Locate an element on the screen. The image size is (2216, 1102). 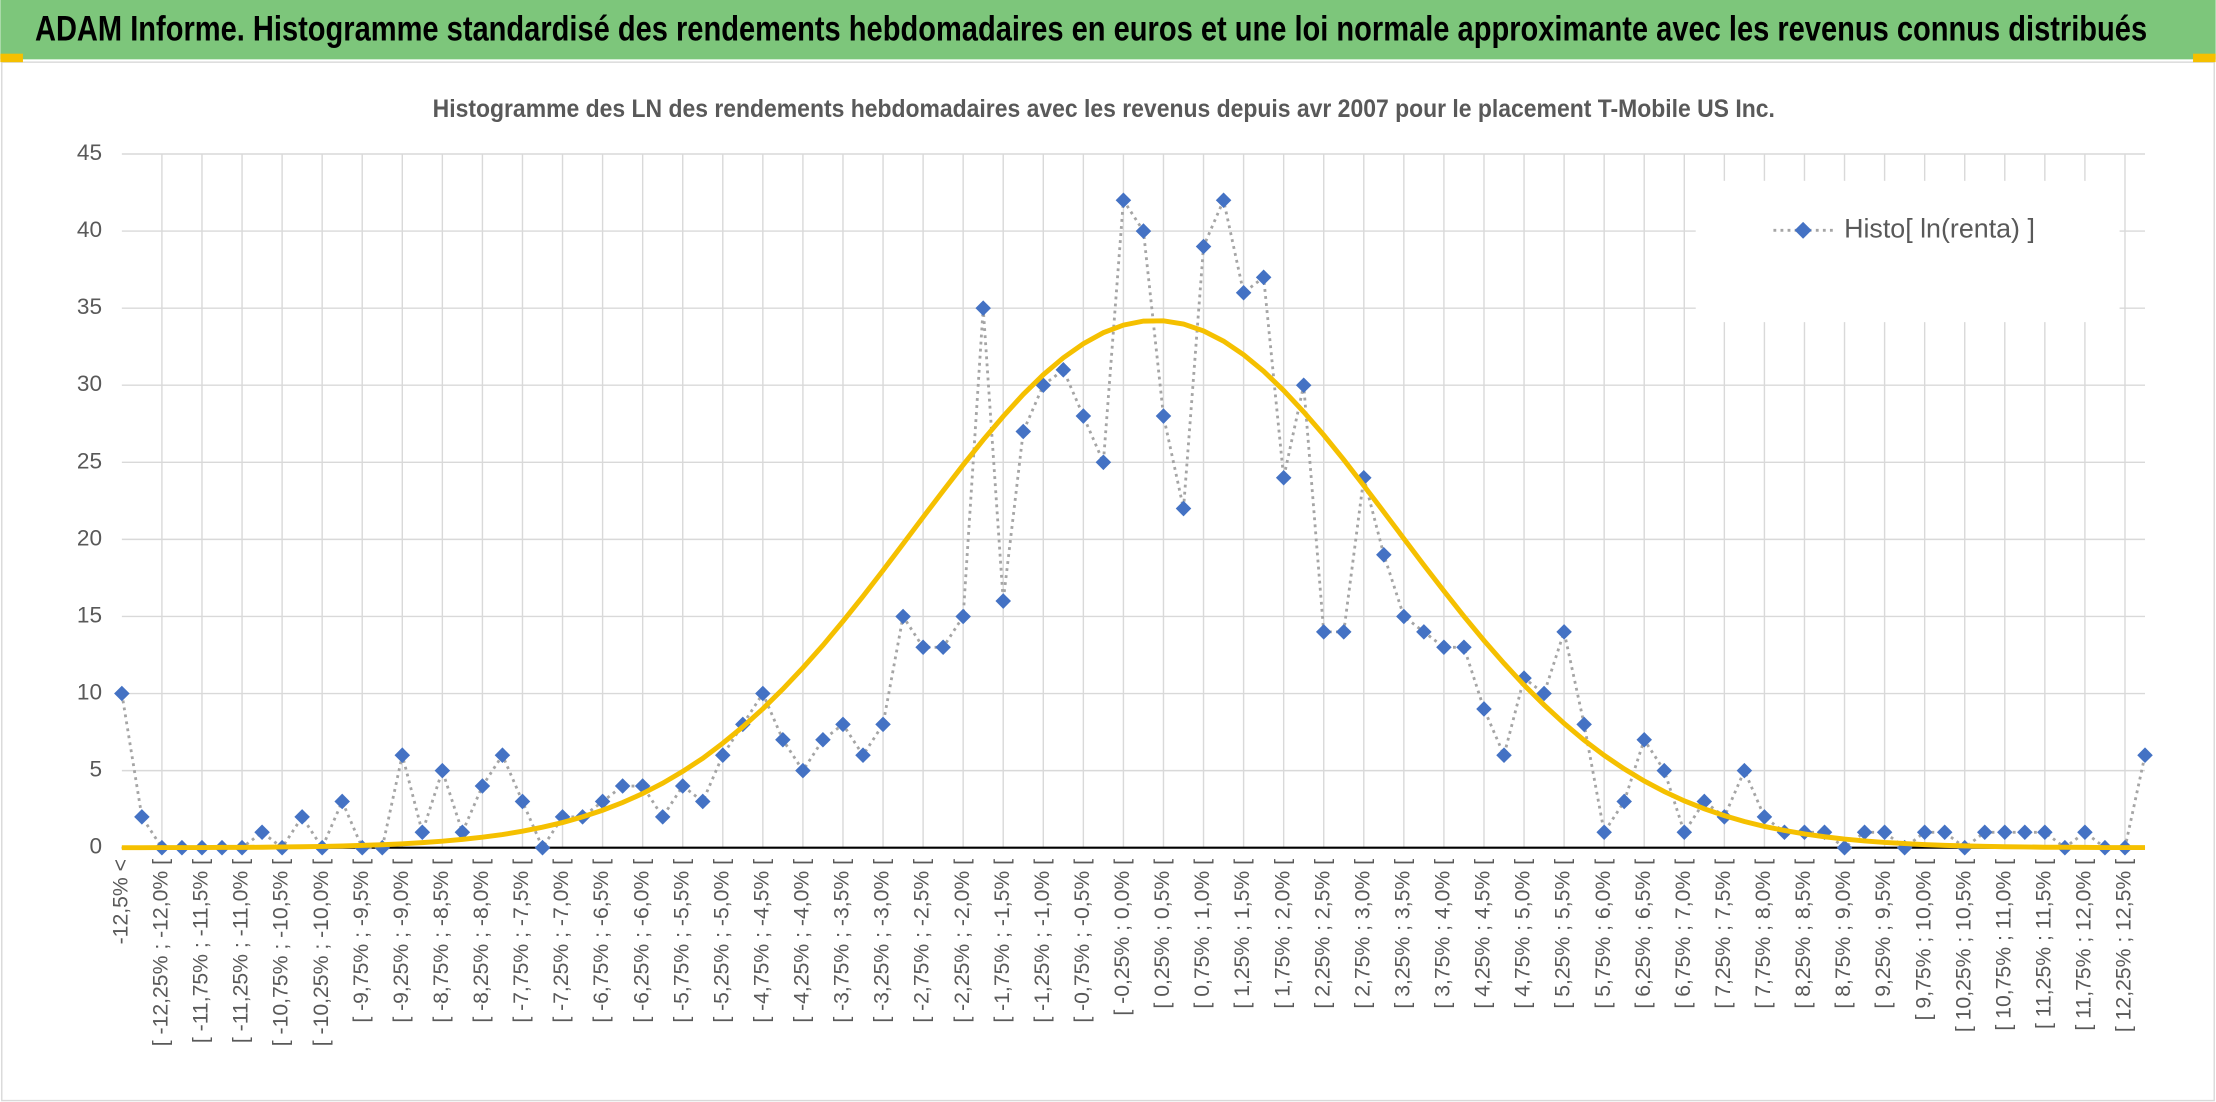
header-bar is located at coordinates (1108, 30).